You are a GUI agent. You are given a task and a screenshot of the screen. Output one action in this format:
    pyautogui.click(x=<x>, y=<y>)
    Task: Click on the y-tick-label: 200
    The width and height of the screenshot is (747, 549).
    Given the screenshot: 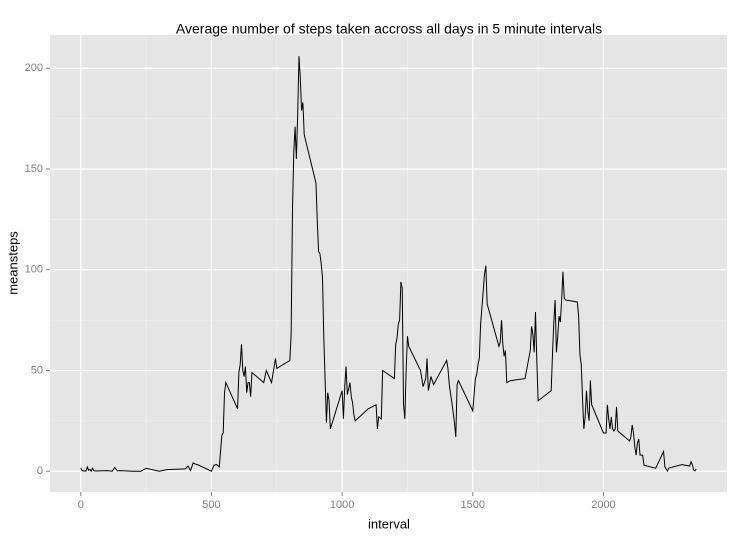 What is the action you would take?
    pyautogui.click(x=34, y=68)
    